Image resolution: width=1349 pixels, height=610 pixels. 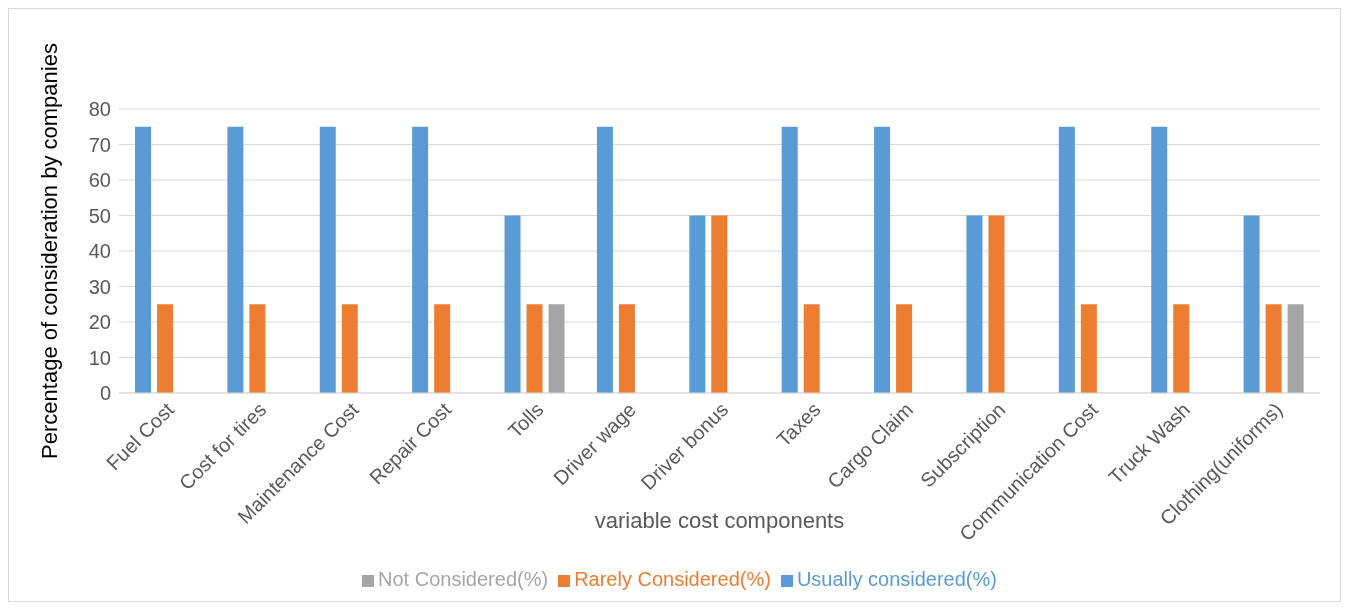 I want to click on y-tick-label: 60, so click(x=99, y=180).